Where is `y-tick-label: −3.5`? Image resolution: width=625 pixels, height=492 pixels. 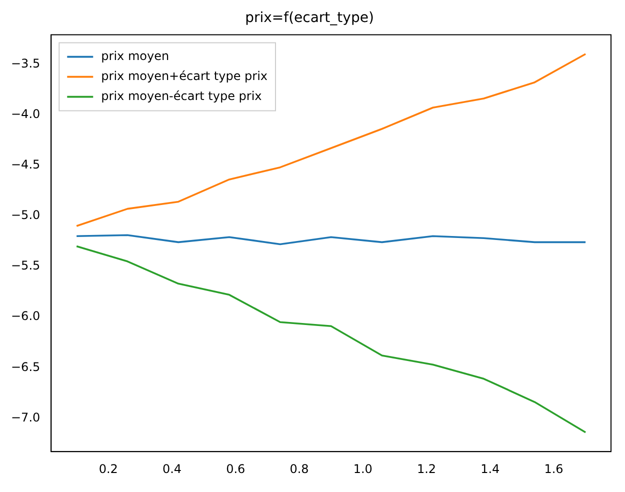 y-tick-label: −3.5 is located at coordinates (25, 63).